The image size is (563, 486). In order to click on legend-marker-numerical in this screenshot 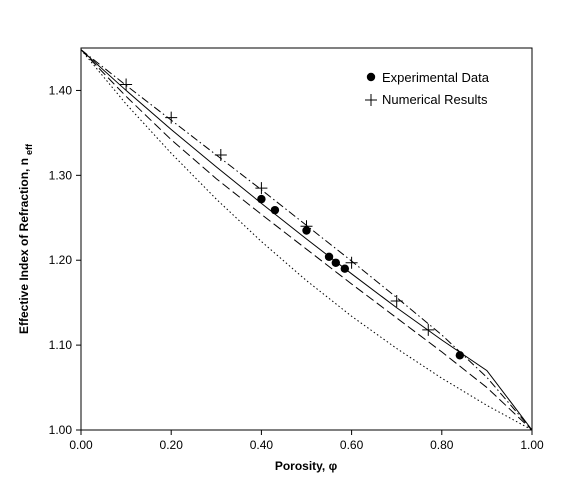, I will do `click(371, 100)`.